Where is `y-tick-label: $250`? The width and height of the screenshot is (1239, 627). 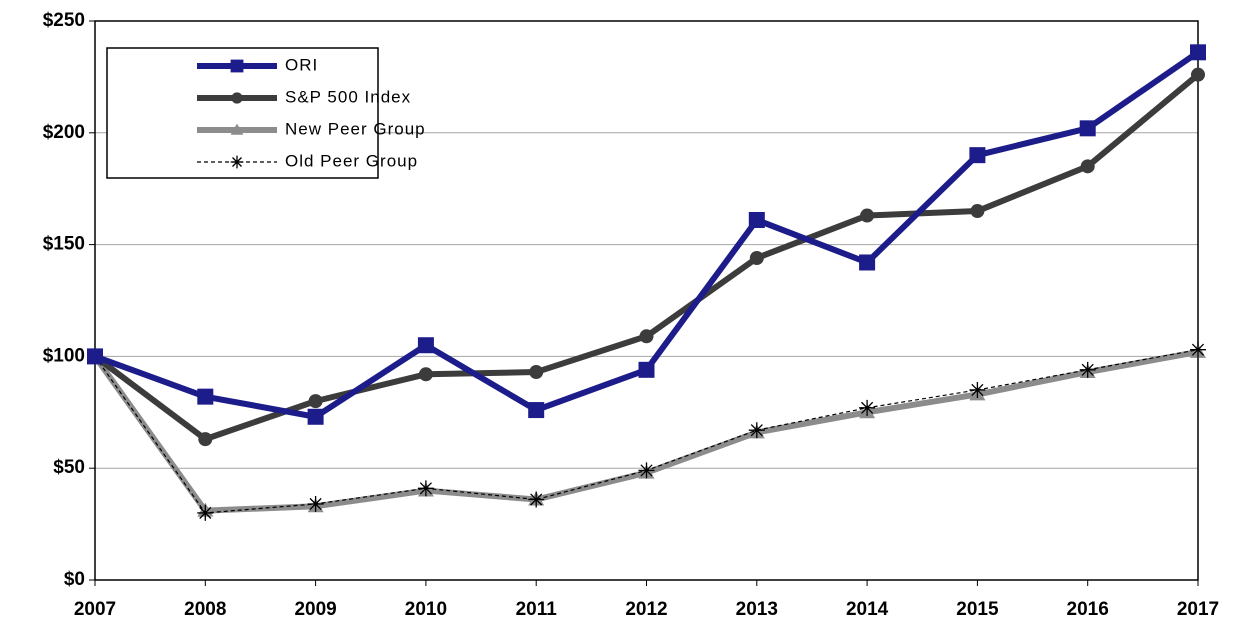 y-tick-label: $250 is located at coordinates (64, 20).